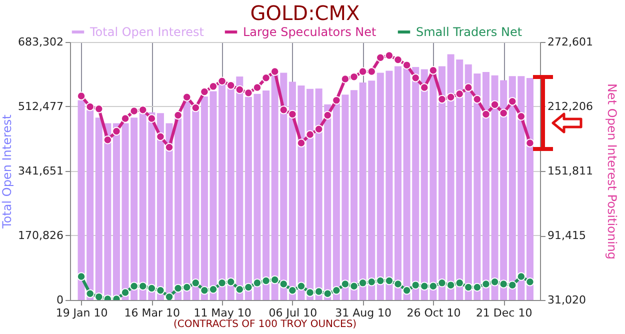 The width and height of the screenshot is (625, 334). Describe the element at coordinates (611, 171) in the screenshot. I see `y2-axis-title: Net Open Interest Positioning` at that location.